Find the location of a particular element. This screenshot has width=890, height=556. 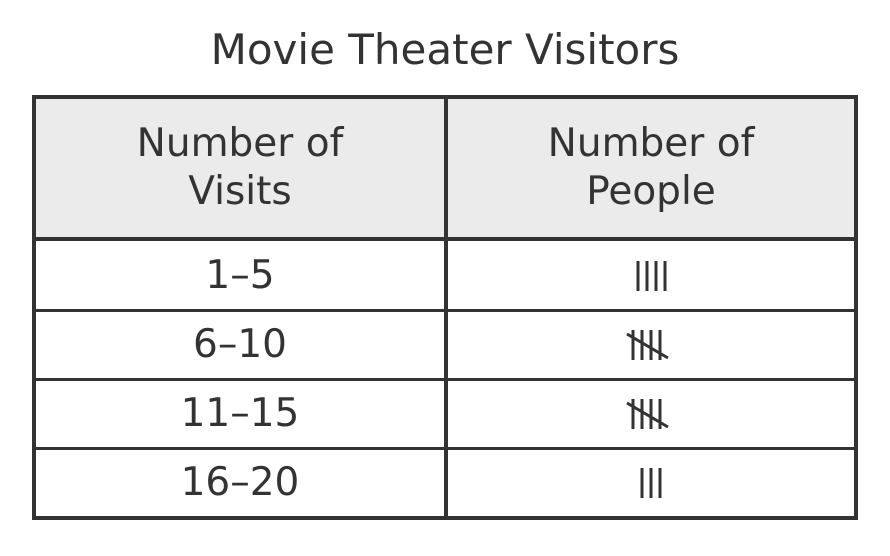

visits-cell: 6–10 is located at coordinates (240, 344).